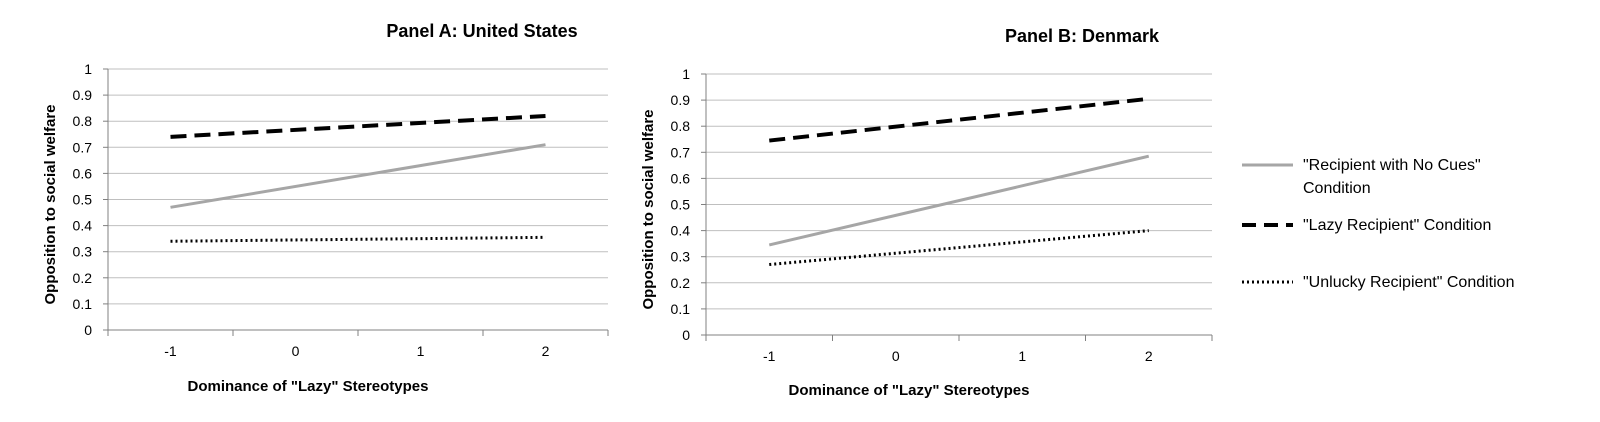 The width and height of the screenshot is (1600, 422). Describe the element at coordinates (1082, 36) in the screenshot. I see `chart-title: Panel B: Denmark` at that location.